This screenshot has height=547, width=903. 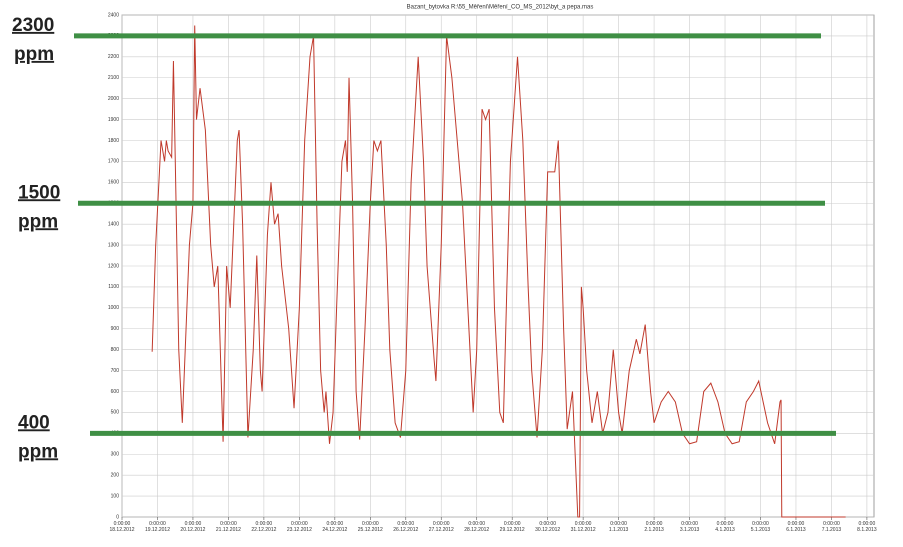 I want to click on y-tick-label: 0, so click(x=117, y=517).